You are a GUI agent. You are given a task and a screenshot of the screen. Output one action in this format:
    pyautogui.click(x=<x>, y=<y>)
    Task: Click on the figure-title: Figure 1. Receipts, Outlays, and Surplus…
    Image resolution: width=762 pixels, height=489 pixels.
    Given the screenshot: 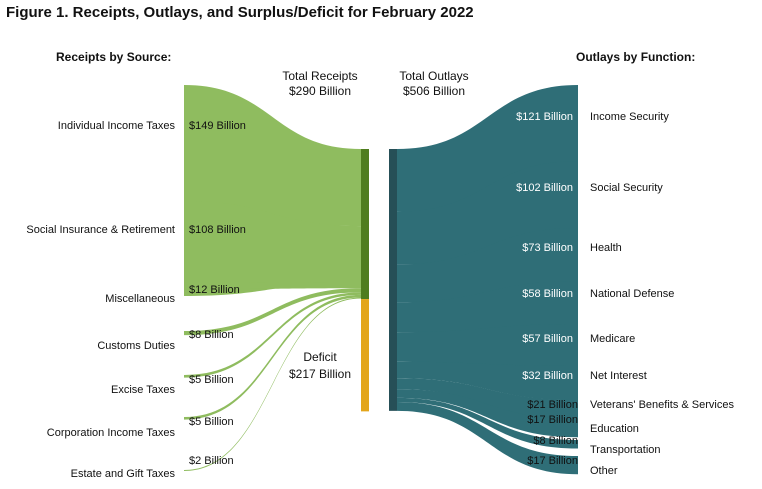 What is the action you would take?
    pyautogui.click(x=240, y=12)
    